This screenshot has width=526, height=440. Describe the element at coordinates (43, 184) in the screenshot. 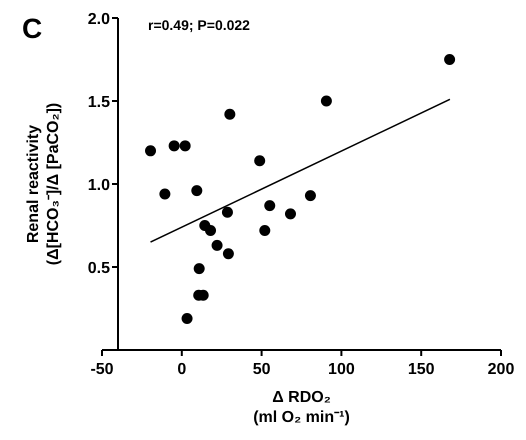

I see `y-axis-title: Renal reactivity (Δ[HCO₃⁻]/Δ [PaCO₂])` at that location.